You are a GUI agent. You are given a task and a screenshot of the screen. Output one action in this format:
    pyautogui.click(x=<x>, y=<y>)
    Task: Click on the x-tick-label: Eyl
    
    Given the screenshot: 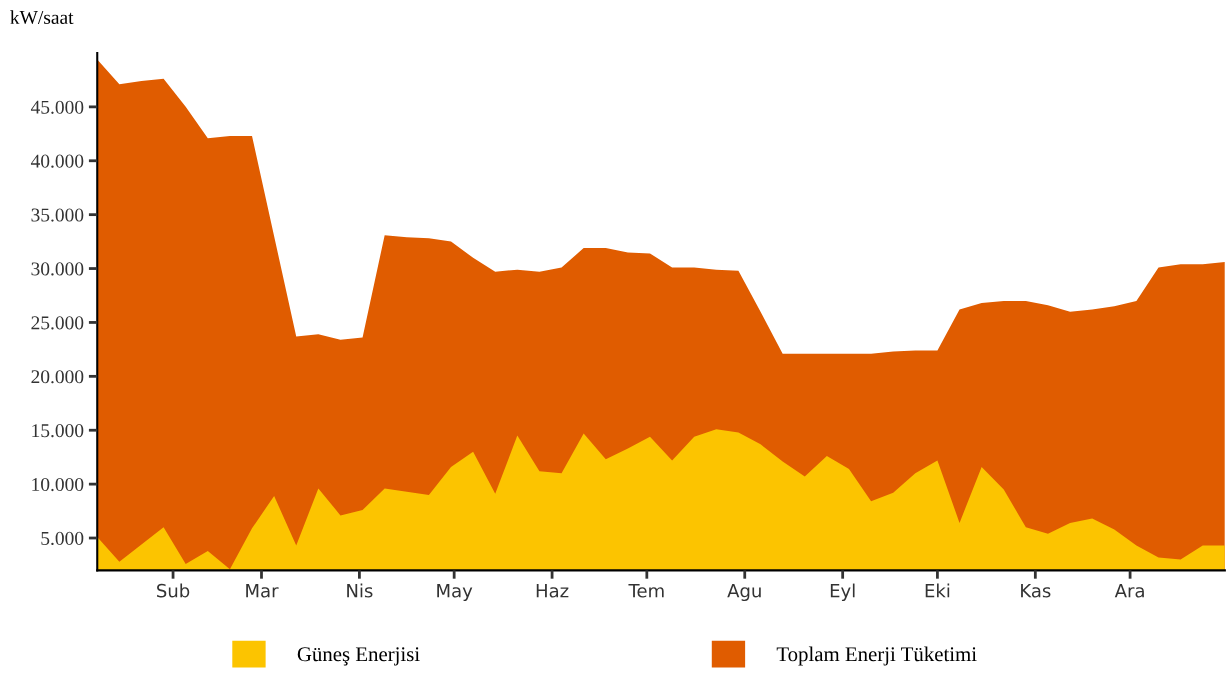 What is the action you would take?
    pyautogui.click(x=842, y=592)
    